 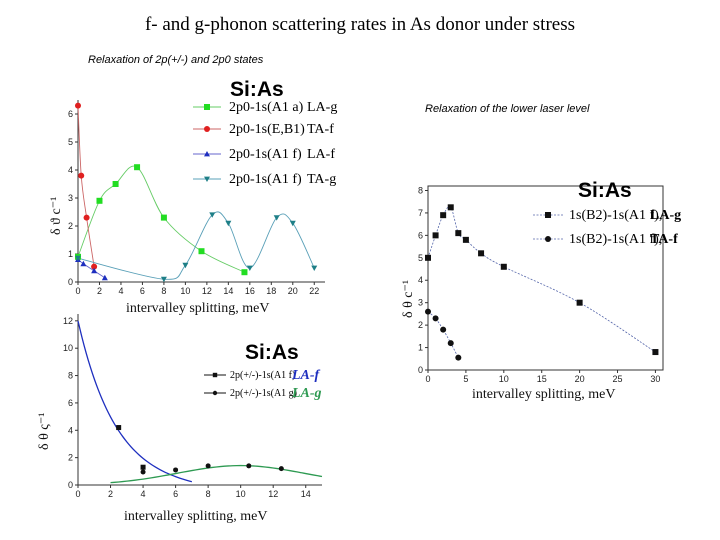 I want to click on chart-bottom-left-ylabel: δ θ ς⁻¹, so click(x=44, y=431).